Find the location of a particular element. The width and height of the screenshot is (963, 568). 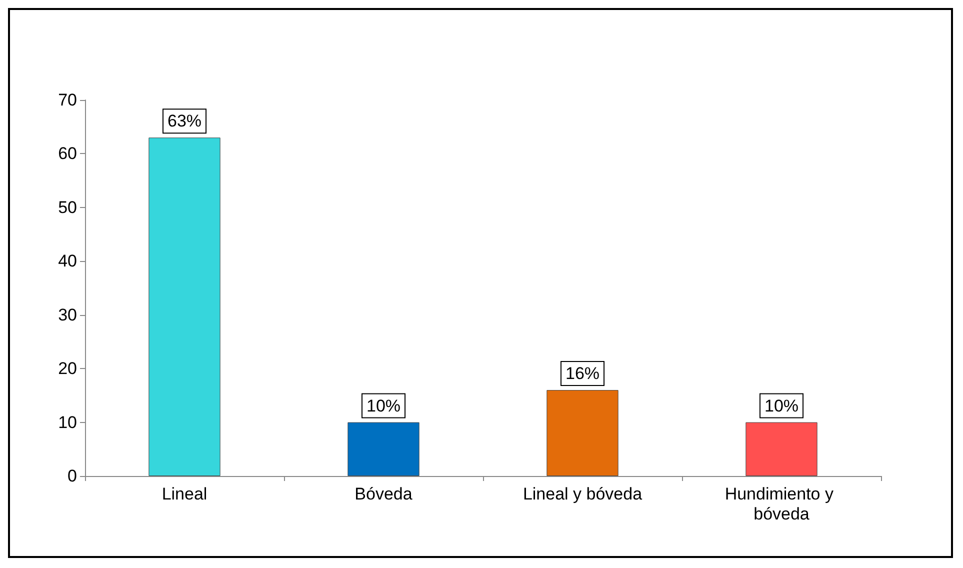

x-tick-label: Bóveda is located at coordinates (383, 494).